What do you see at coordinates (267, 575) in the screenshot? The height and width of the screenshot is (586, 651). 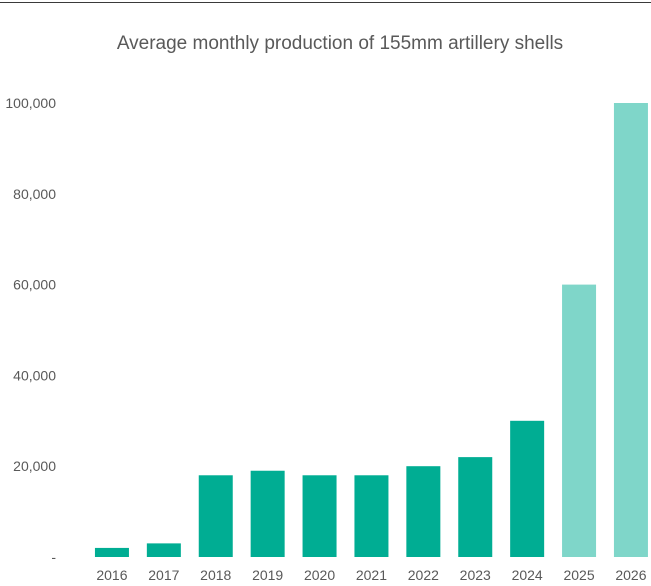 I see `x-tick-label: 2019` at bounding box center [267, 575].